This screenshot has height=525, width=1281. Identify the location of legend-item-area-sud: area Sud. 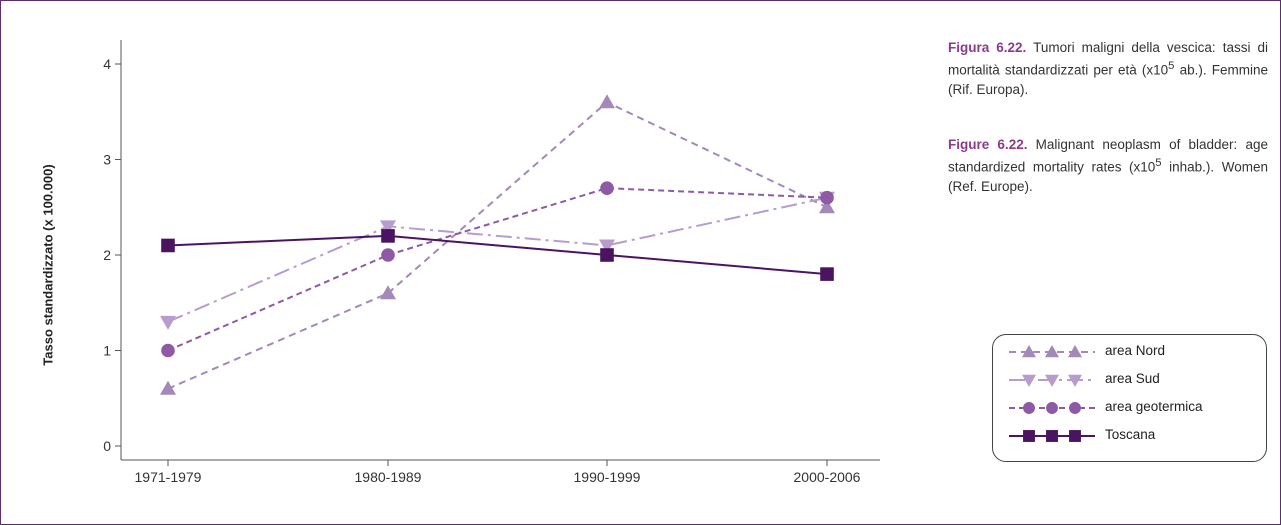
(1134, 380).